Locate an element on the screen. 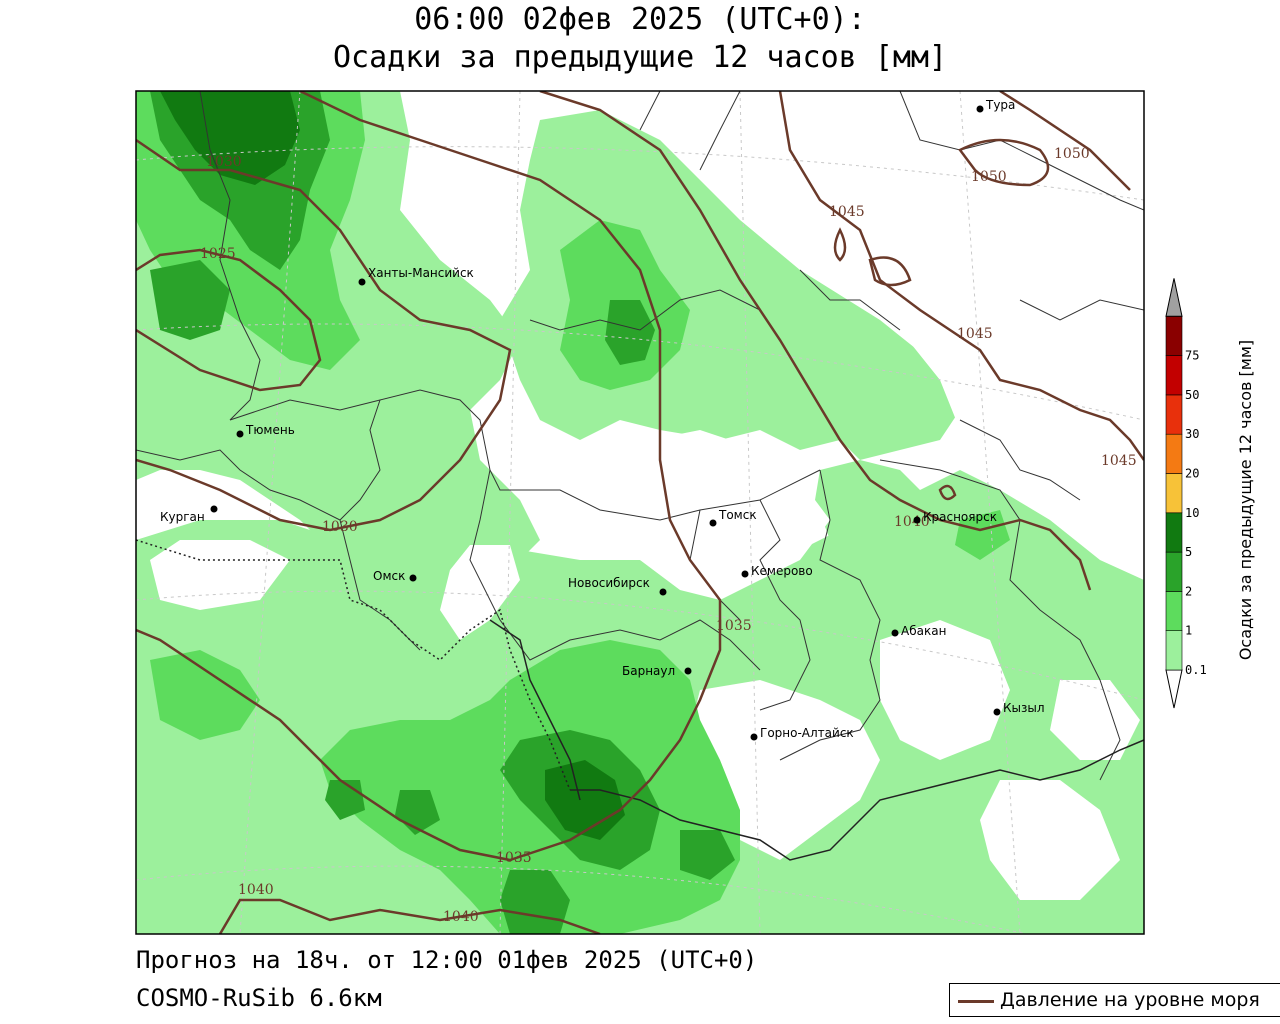 The width and height of the screenshot is (1280, 1024). isobar-label: 1025 is located at coordinates (218, 254).